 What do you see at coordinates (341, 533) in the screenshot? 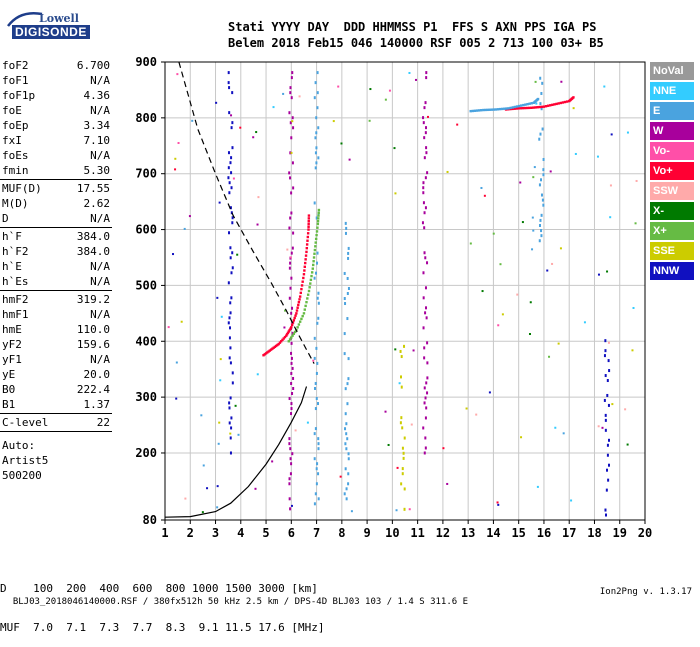
I see `x-tick-label: 8` at bounding box center [341, 533].